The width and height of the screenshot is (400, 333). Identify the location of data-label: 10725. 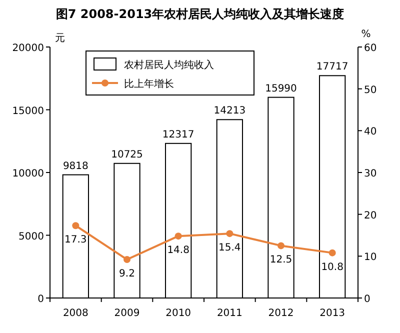
(127, 154).